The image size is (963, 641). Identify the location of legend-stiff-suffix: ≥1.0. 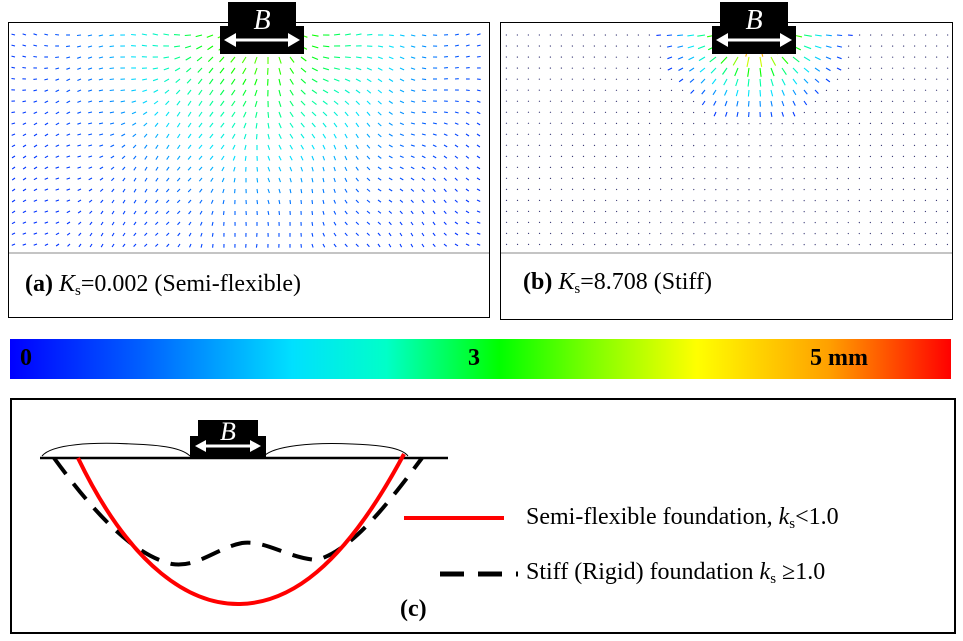
(801, 572).